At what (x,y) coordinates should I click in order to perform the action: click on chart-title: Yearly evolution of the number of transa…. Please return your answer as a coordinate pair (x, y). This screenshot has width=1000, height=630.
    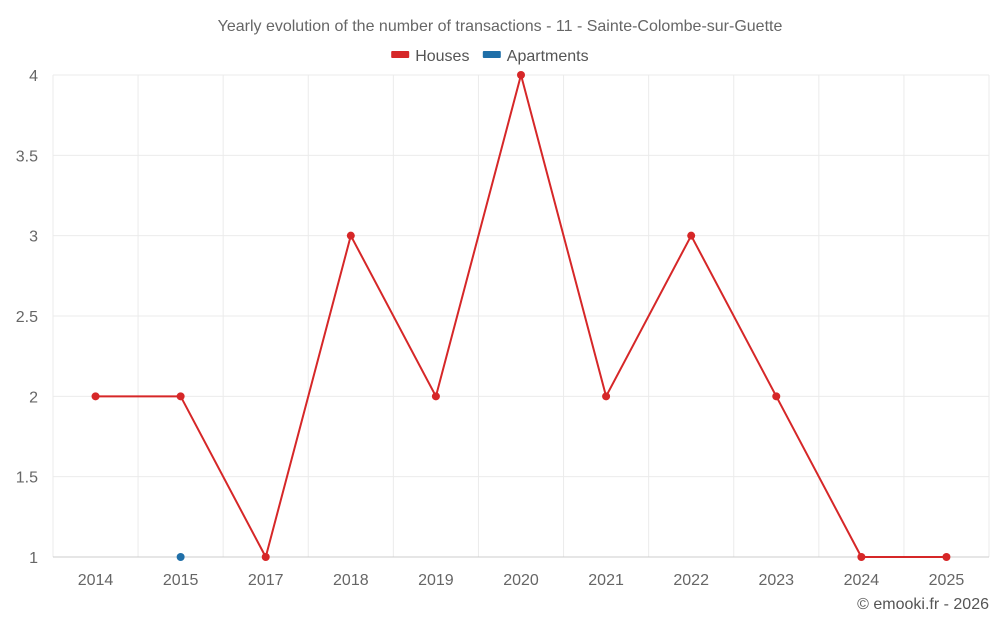
    Looking at the image, I should click on (500, 26).